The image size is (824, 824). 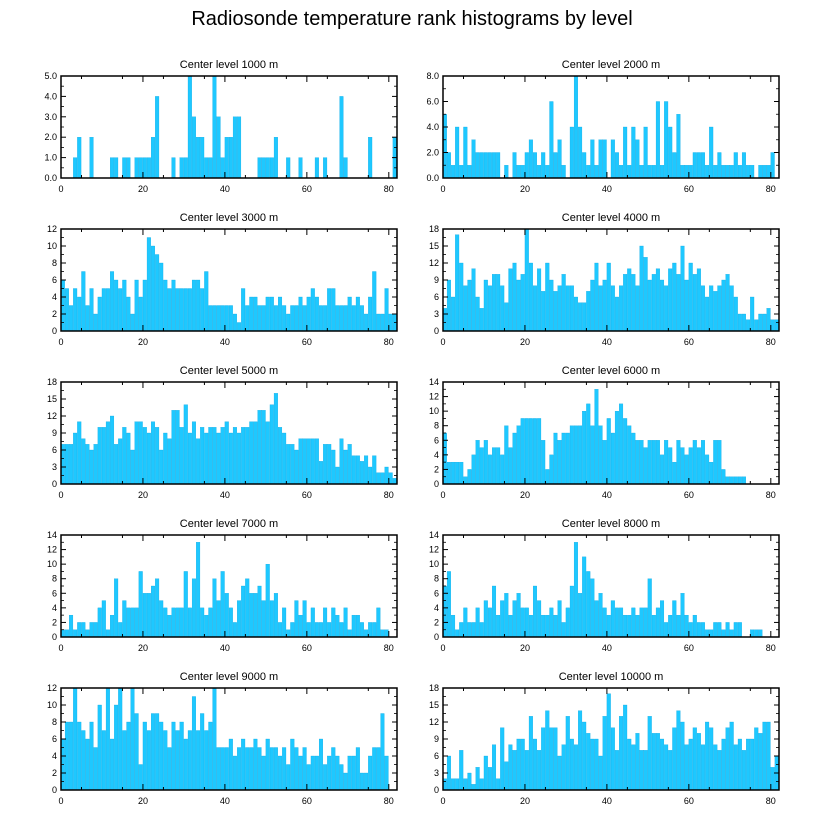 What do you see at coordinates (432, 178) in the screenshot?
I see `y-tick-label: 0.0` at bounding box center [432, 178].